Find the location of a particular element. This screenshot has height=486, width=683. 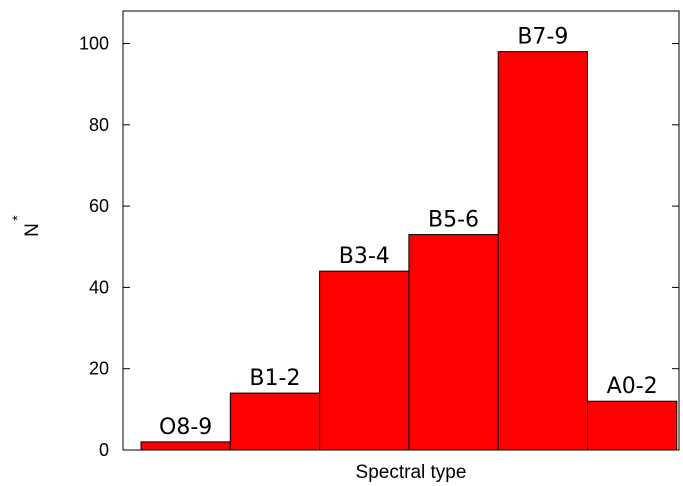

bar-label: O8-9 is located at coordinates (185, 427).